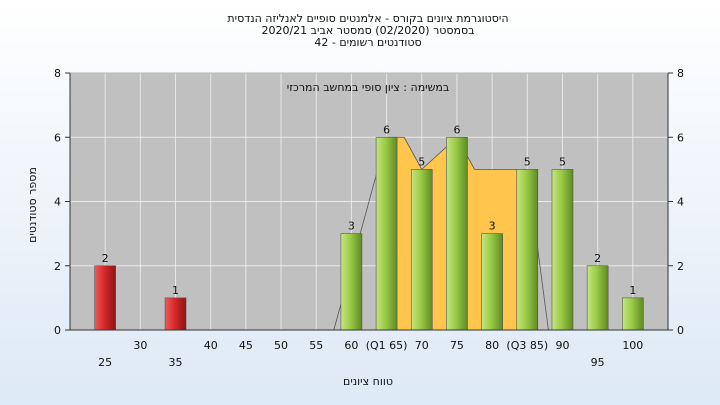  Describe the element at coordinates (632, 345) in the screenshot. I see `x-tick-label: 100` at that location.